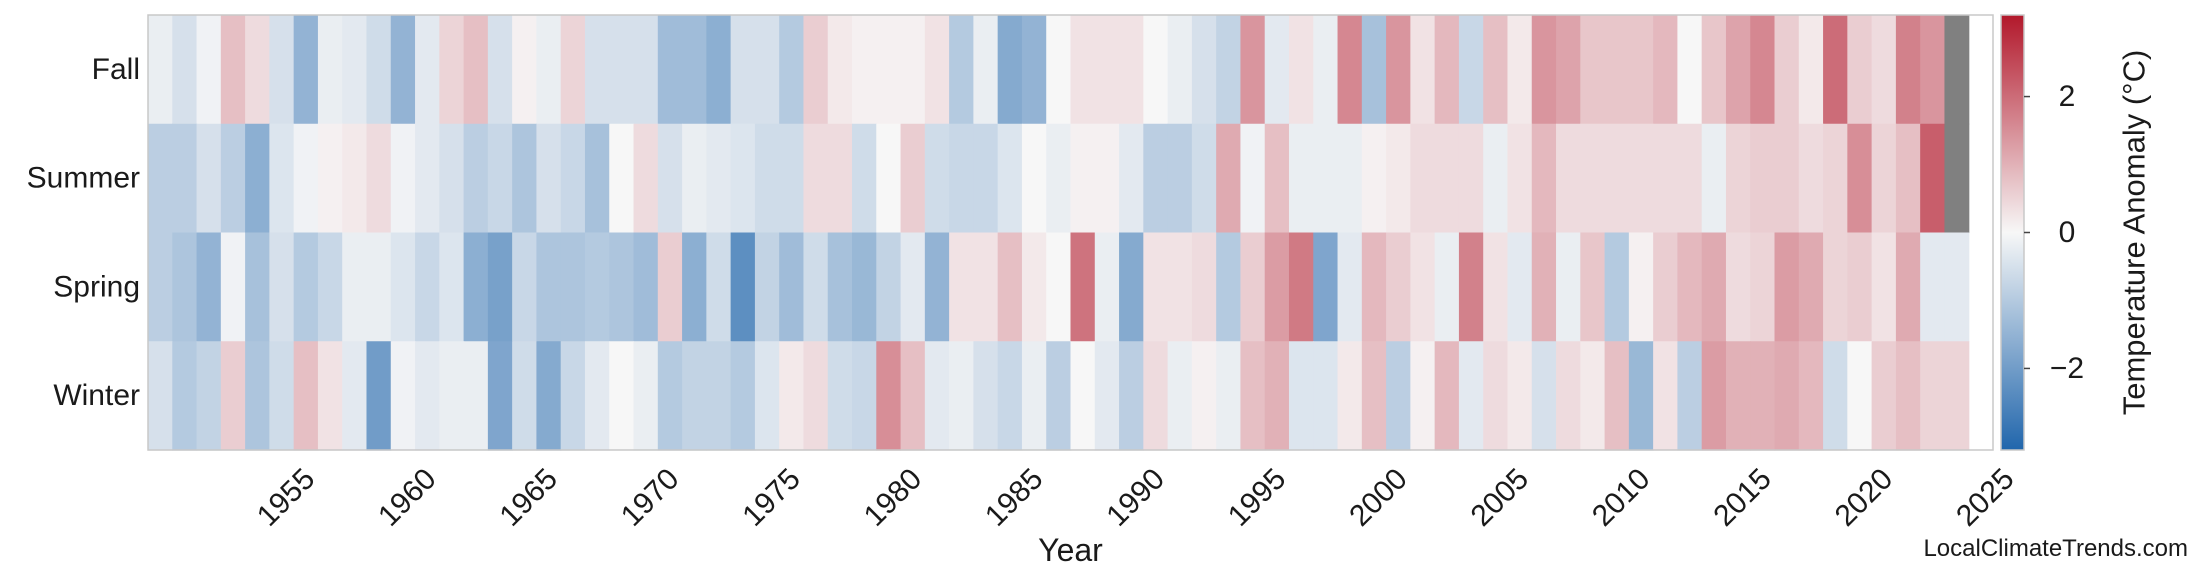  Describe the element at coordinates (1180, 396) in the screenshot. I see `heatmap-cell-winter-1991` at that location.